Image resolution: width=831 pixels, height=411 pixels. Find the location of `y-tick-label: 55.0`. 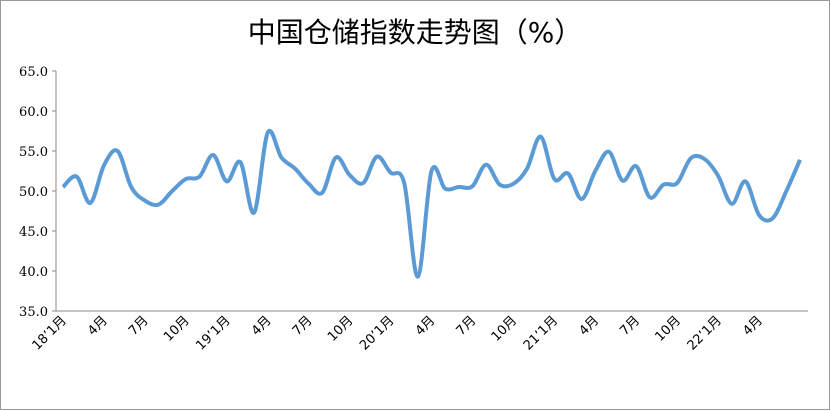

y-tick-label: 55.0 is located at coordinates (33, 152).